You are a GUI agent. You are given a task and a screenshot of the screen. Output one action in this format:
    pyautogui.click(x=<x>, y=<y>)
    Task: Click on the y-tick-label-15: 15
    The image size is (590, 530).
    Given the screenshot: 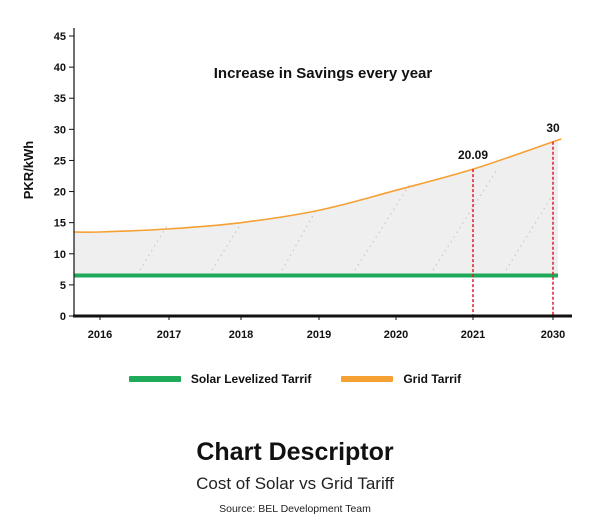 What is the action you would take?
    pyautogui.click(x=60, y=224)
    